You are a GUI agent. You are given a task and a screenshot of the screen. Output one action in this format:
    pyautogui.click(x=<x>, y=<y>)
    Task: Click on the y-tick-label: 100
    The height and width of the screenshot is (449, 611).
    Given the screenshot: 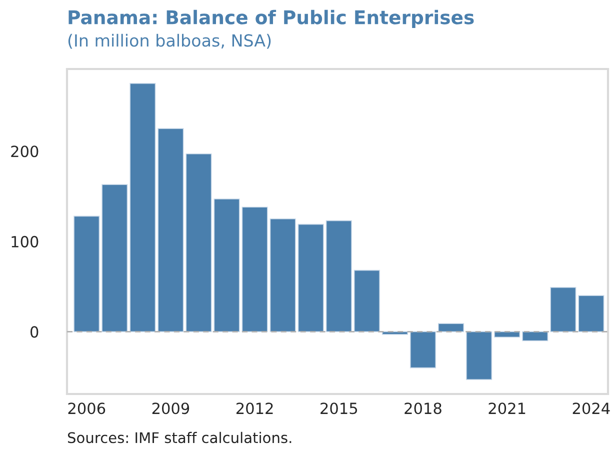 What is the action you would take?
    pyautogui.click(x=25, y=242)
    